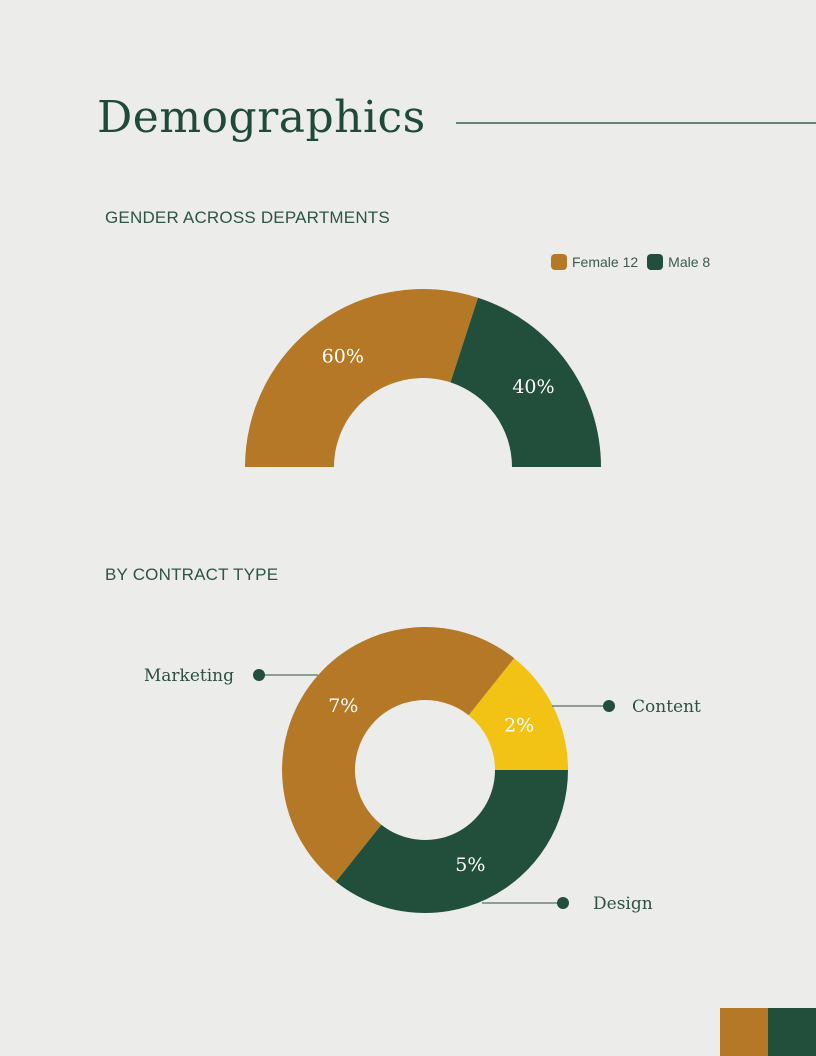 This screenshot has height=1056, width=816. Describe the element at coordinates (518, 714) in the screenshot. I see `contract-slice-content` at that location.